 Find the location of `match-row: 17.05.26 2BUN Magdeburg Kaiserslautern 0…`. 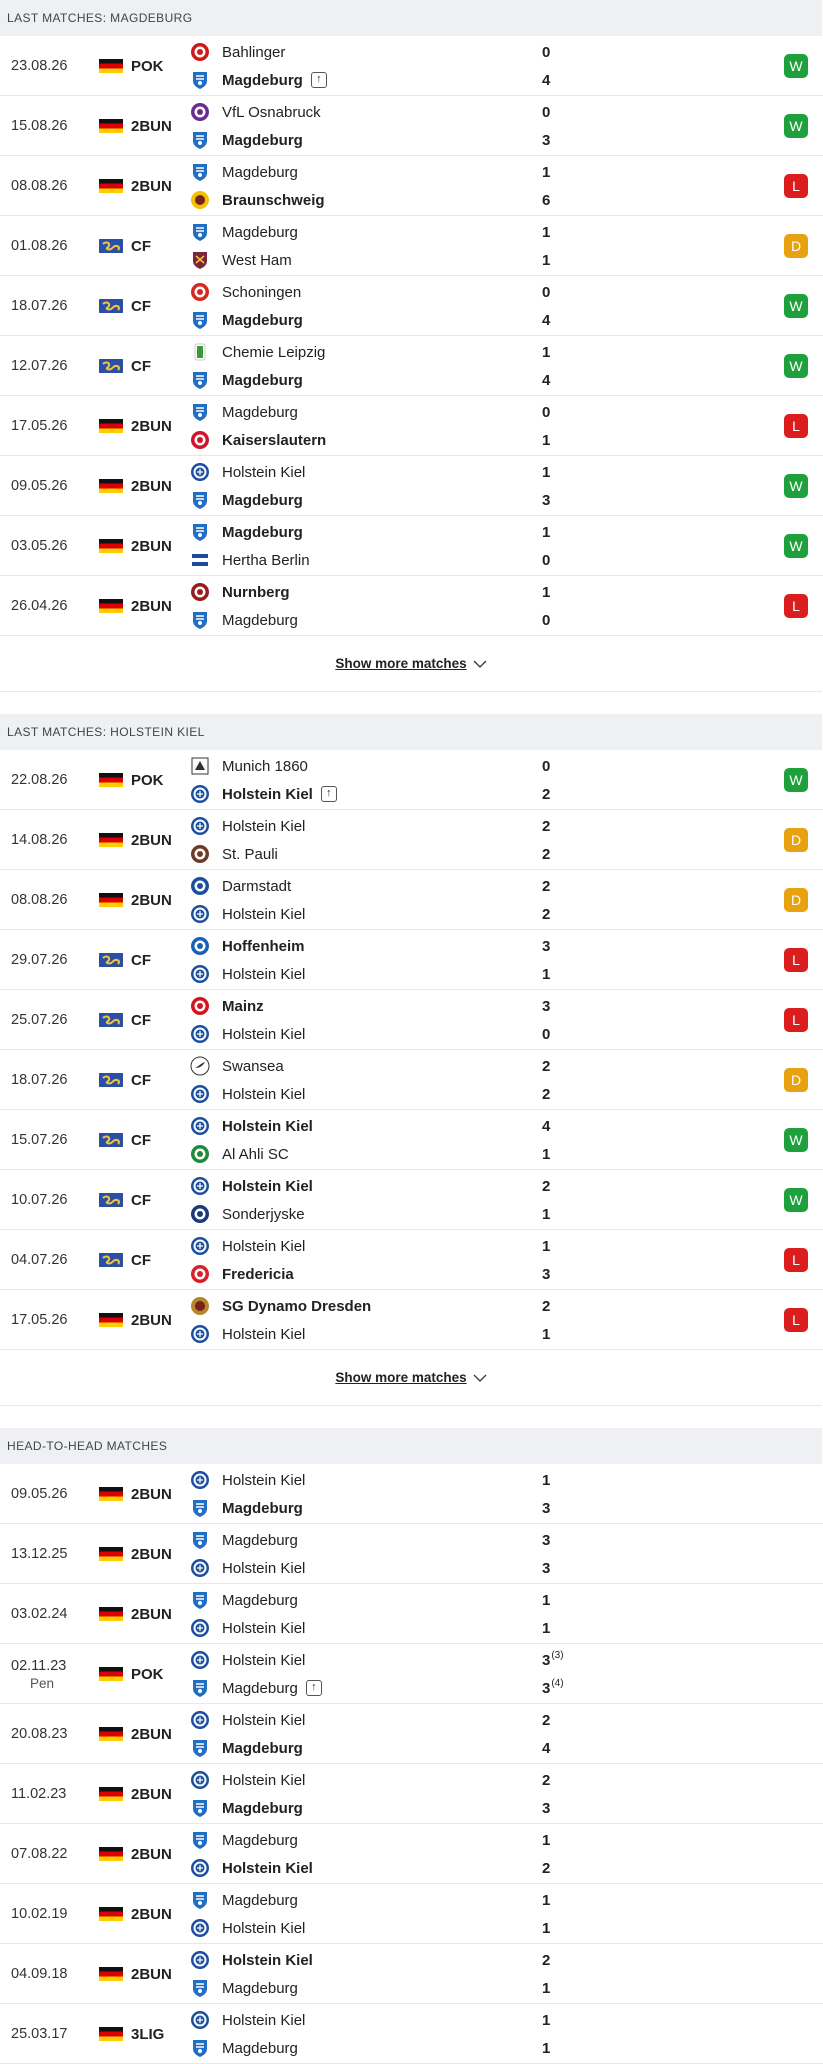

match-row: 17.05.26 2BUN Magdeburg Kaiserslautern 0… is located at coordinates (411, 426).